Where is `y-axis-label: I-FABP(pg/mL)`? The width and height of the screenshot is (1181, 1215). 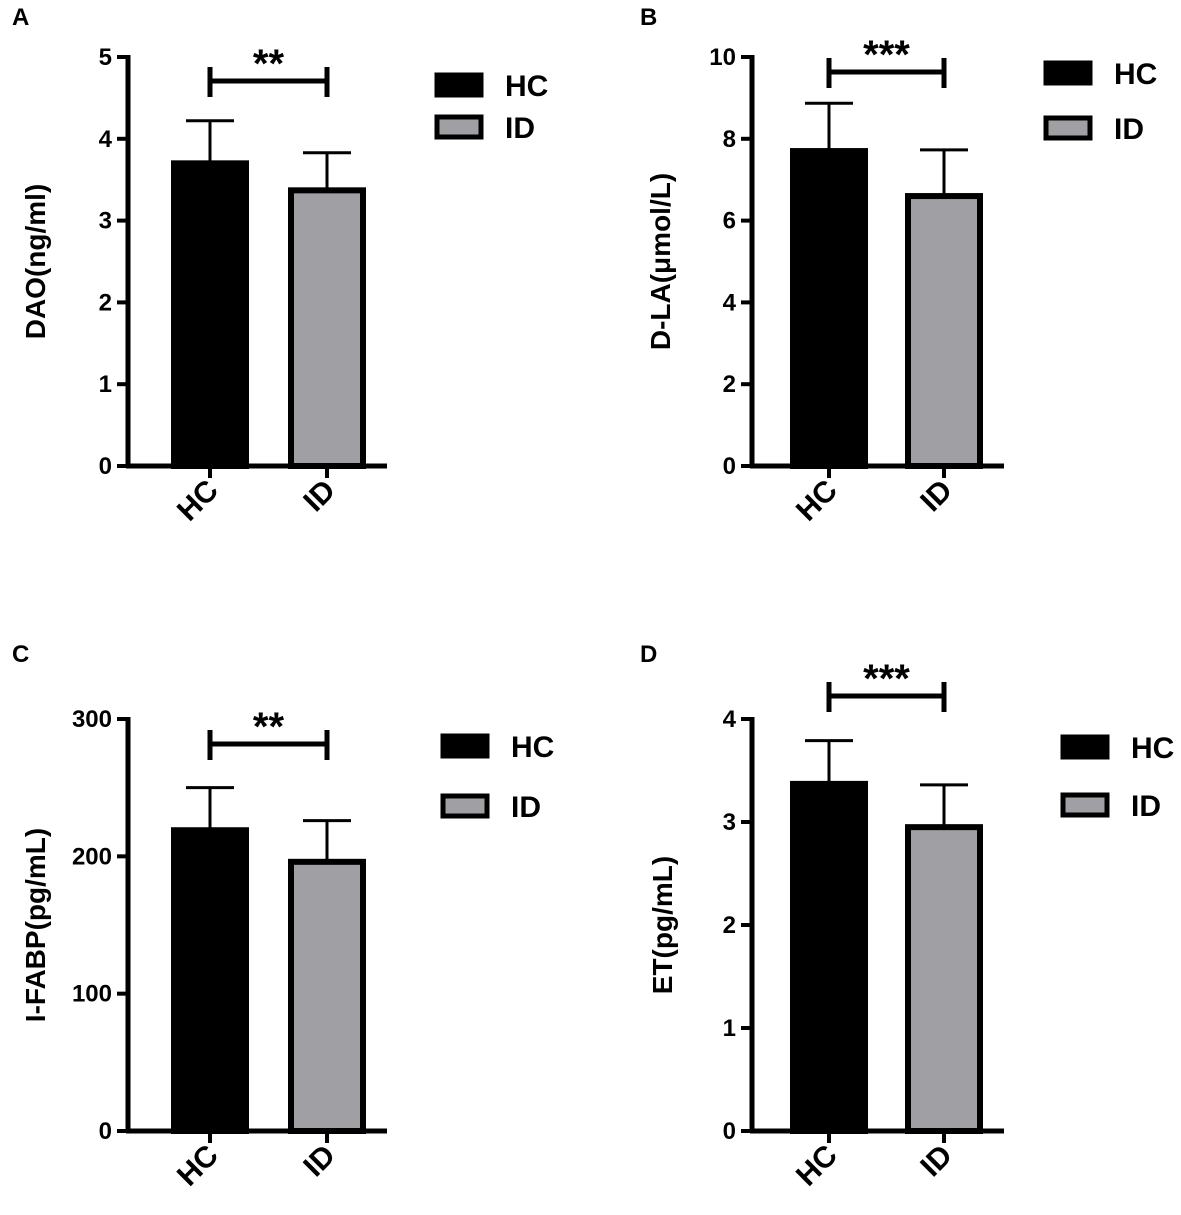
y-axis-label: I-FABP(pg/mL) is located at coordinates (35, 925).